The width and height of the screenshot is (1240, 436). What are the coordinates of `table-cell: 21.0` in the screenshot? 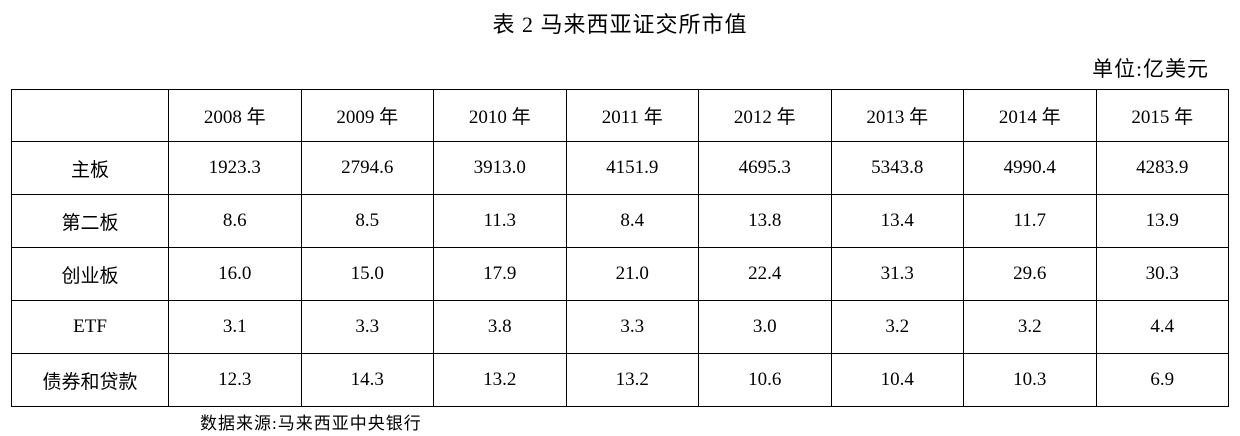 It's located at (632, 274).